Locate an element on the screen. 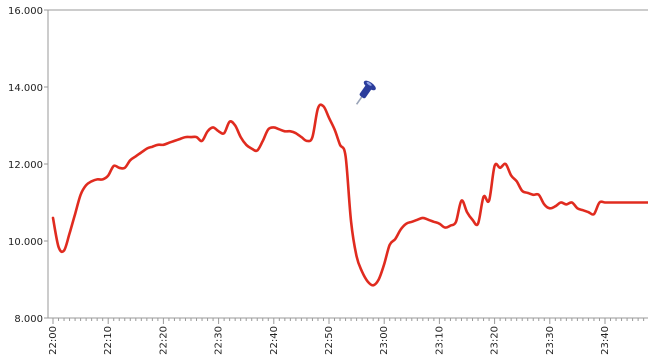 Image resolution: width=648 pixels, height=358 pixels. x-tick-label: 22:20 is located at coordinates (163, 340).